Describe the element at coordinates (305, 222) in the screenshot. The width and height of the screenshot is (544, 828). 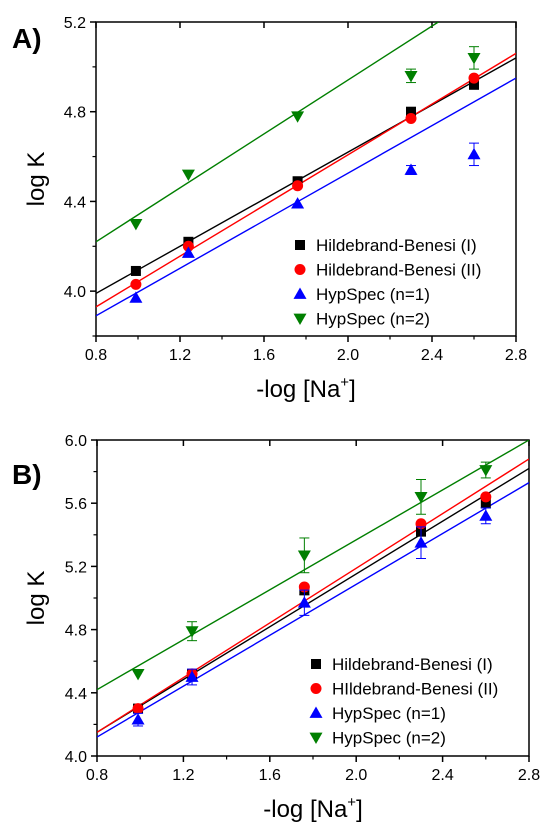
I see `series-triangle-up` at that location.